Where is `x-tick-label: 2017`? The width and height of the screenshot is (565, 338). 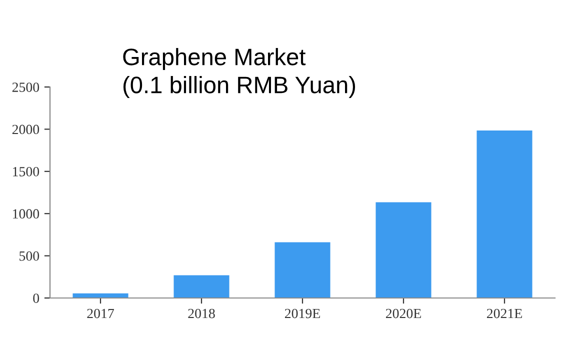 x-tick-label: 2017 is located at coordinates (100, 313).